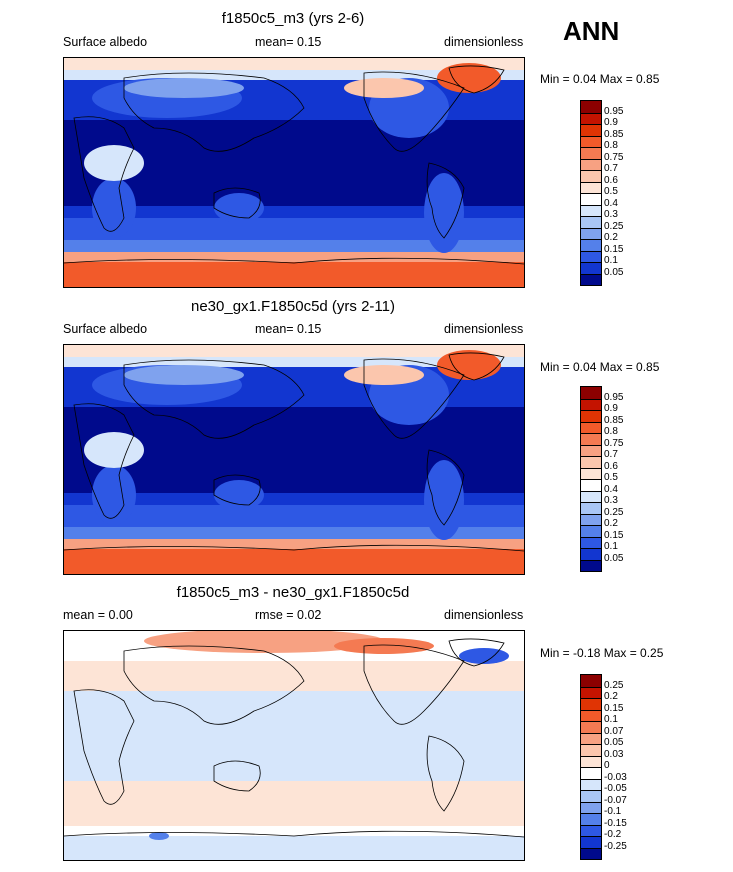 The width and height of the screenshot is (733, 872). What do you see at coordinates (264, 642) in the screenshot?
I see `arctic-positive` at bounding box center [264, 642].